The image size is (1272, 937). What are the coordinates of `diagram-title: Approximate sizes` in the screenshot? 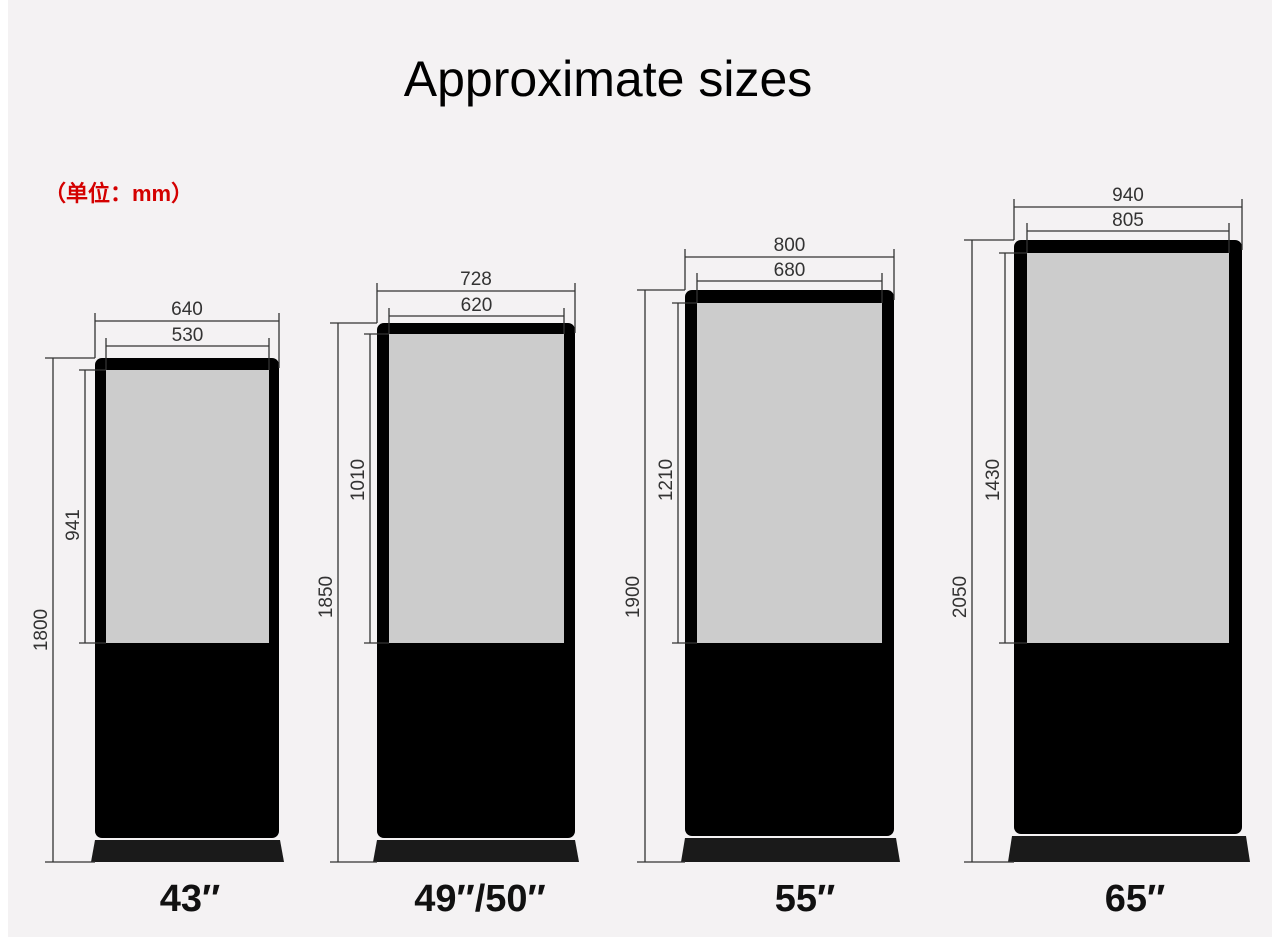 It's located at (608, 79).